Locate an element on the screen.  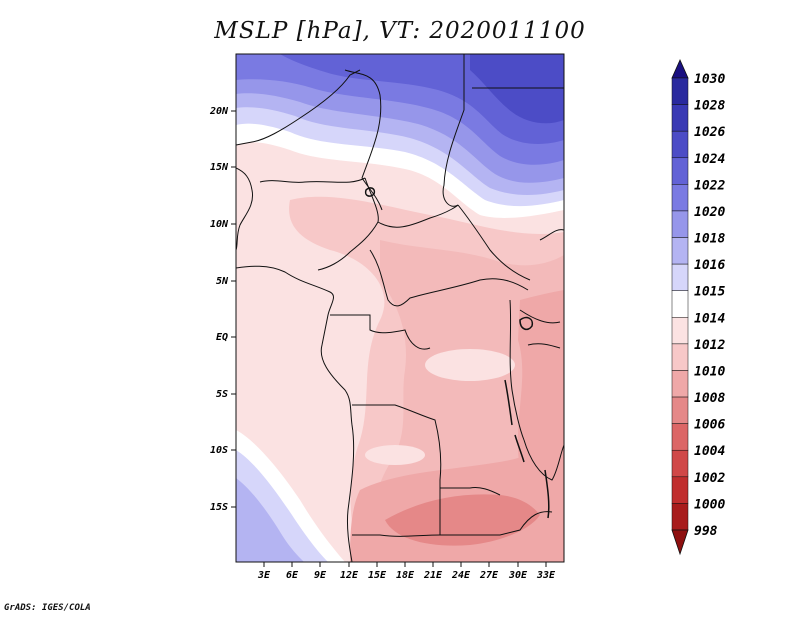
border-angola-drc is located at coordinates (426, 450).